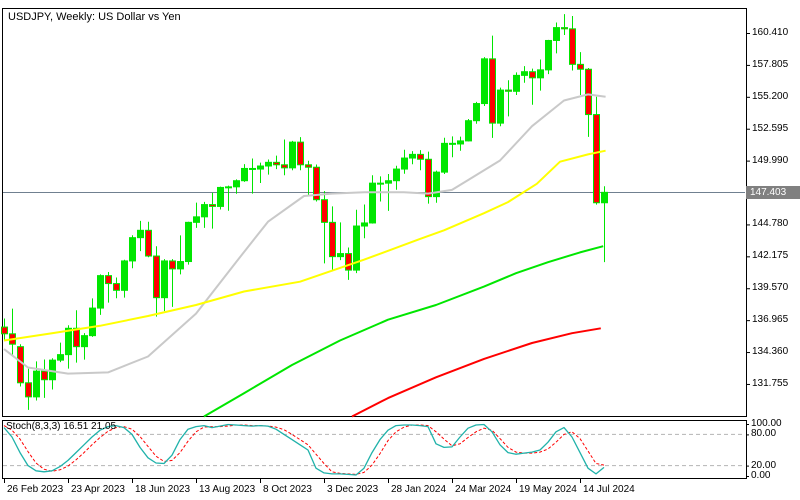  I want to click on price-axis-label: 160.410, so click(770, 32).